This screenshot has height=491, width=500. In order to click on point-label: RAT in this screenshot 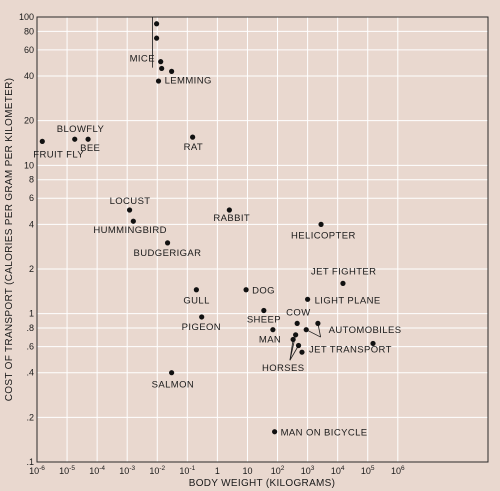, I will do `click(194, 147)`.